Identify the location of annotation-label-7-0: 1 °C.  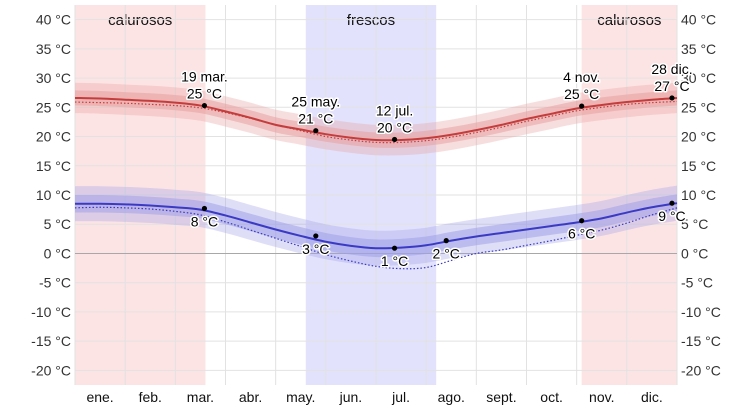
(394, 261).